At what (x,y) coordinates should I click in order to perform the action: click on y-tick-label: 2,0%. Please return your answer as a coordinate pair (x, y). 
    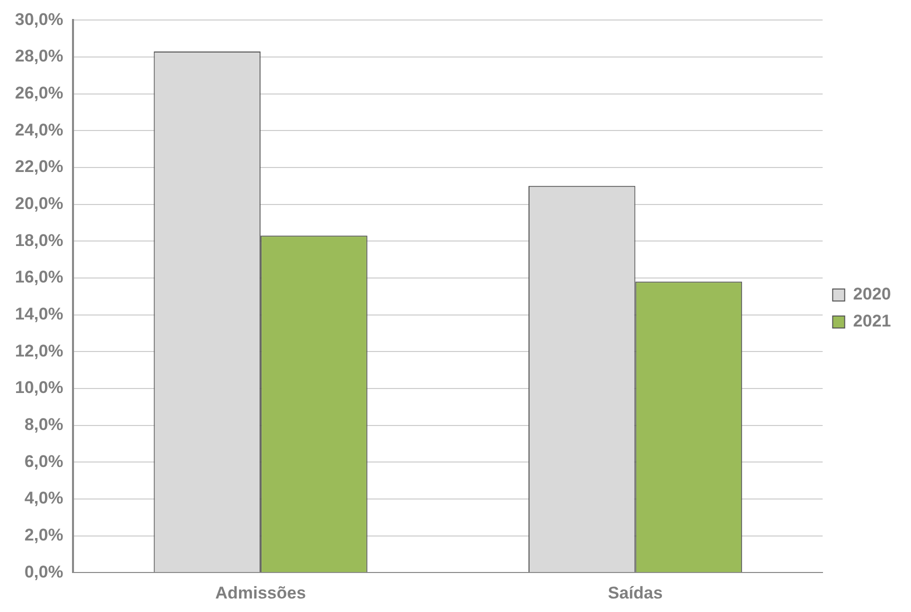
    Looking at the image, I should click on (44, 534).